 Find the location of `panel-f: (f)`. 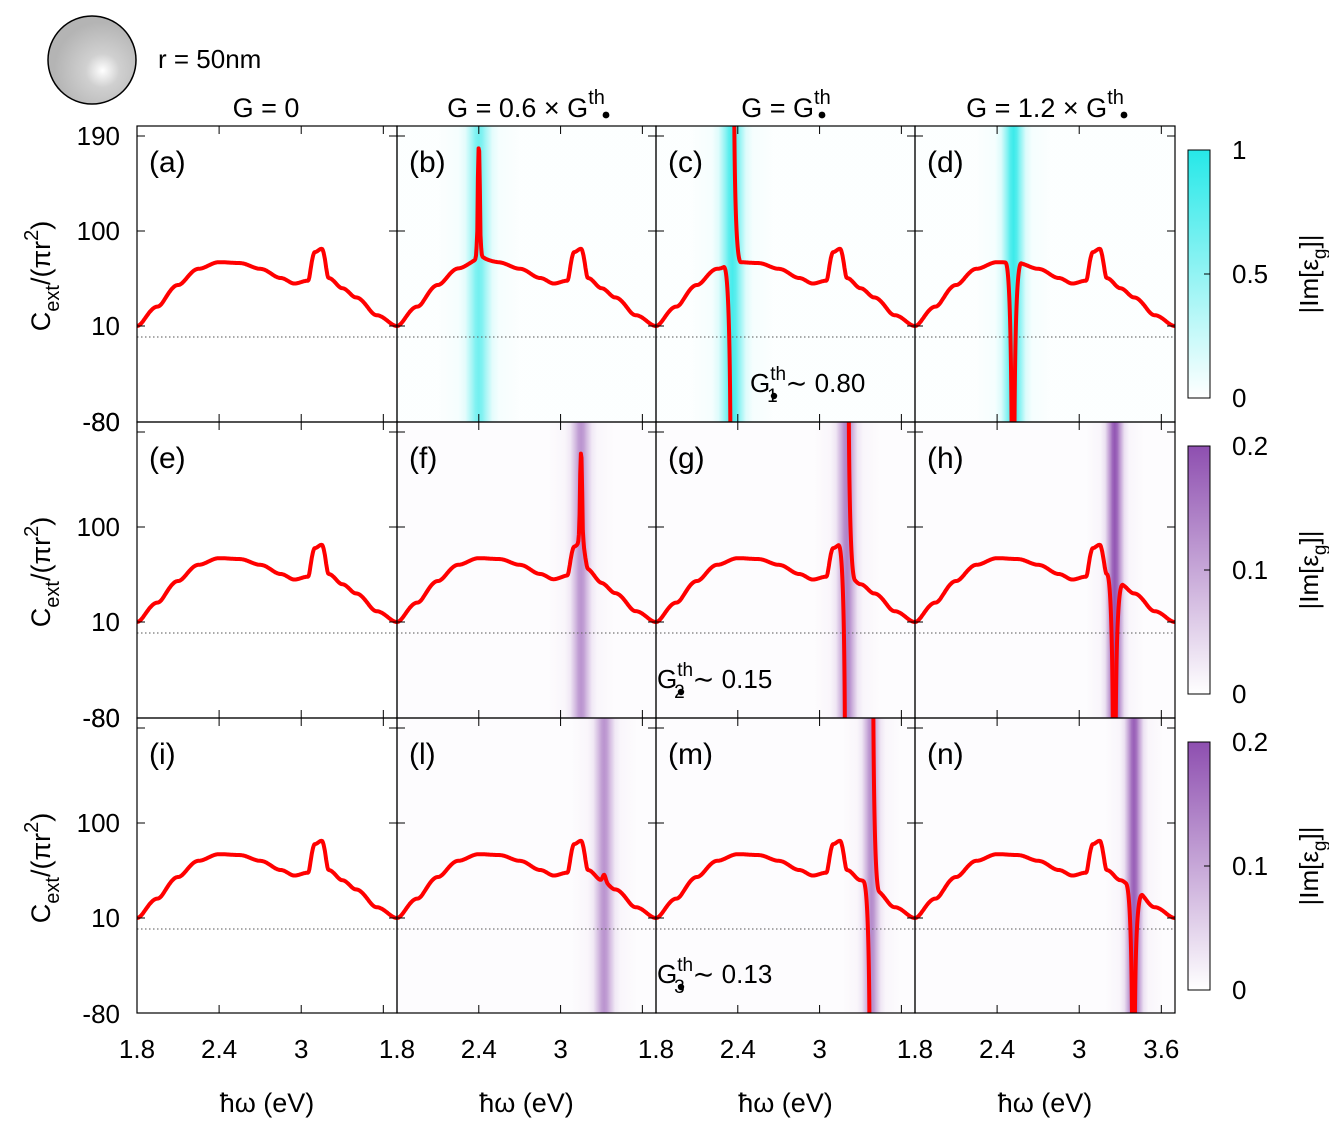

panel-f: (f) is located at coordinates (526, 570).